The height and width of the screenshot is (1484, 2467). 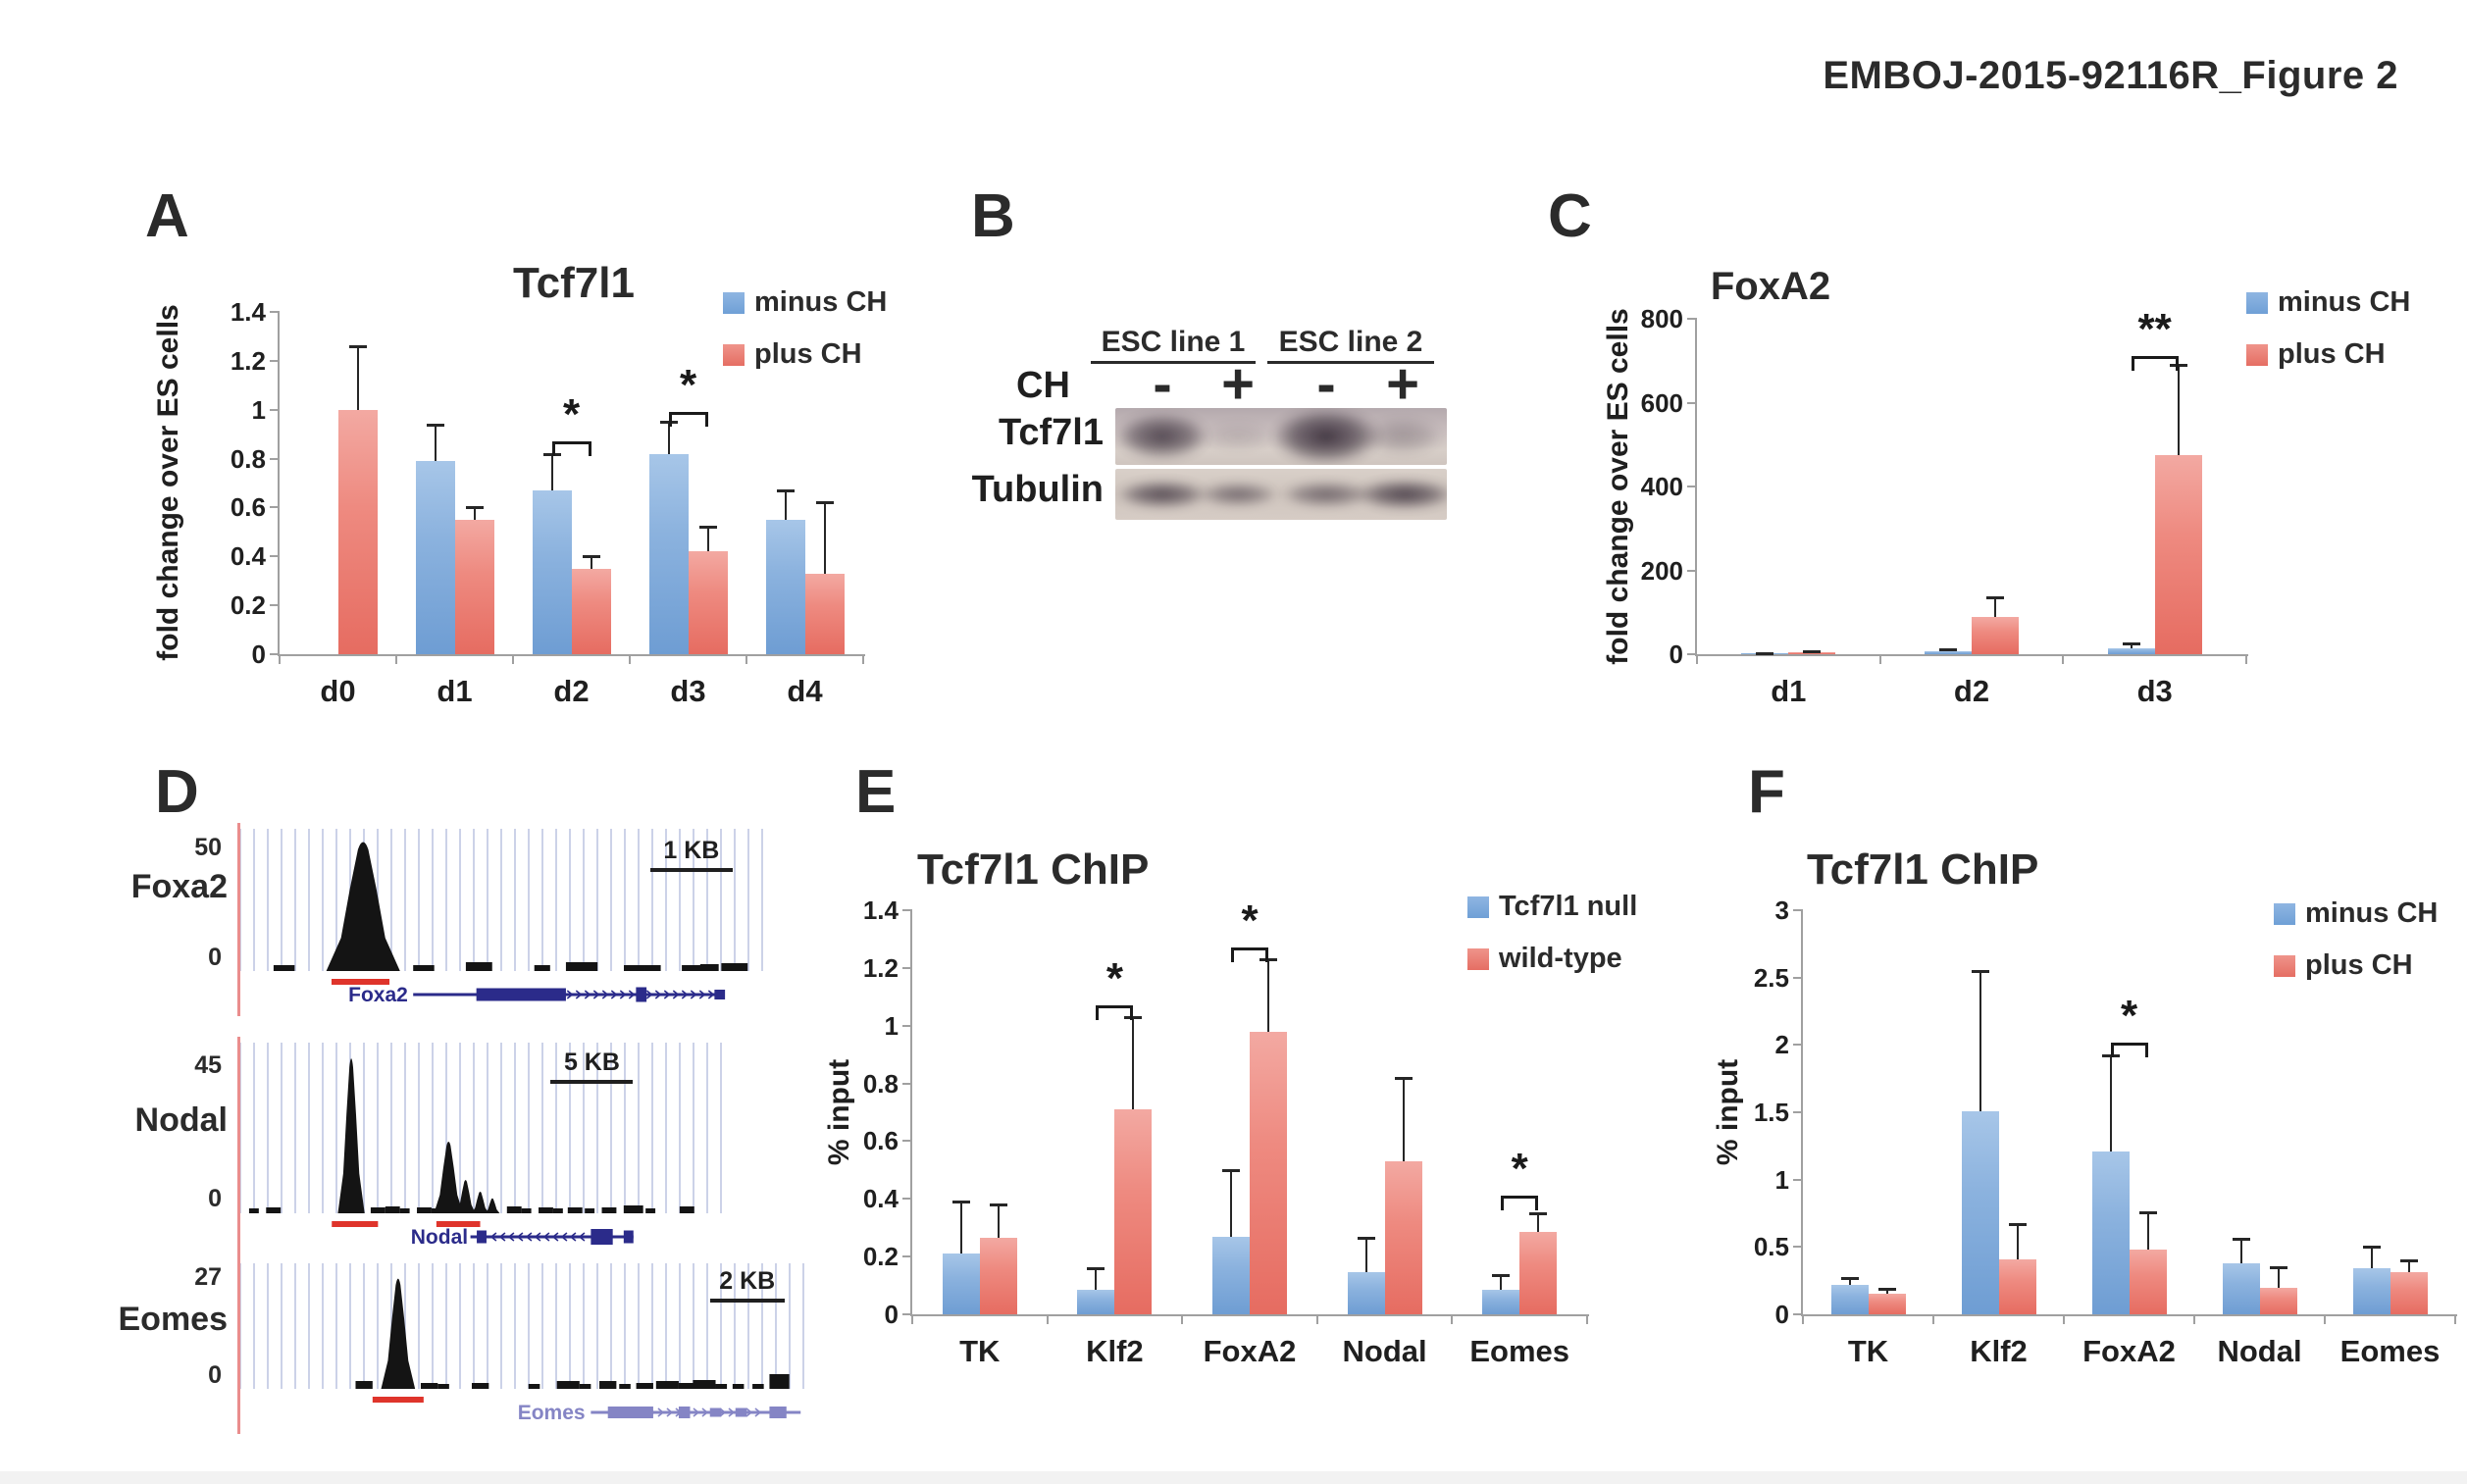 I want to click on track-eomes-signal: 2 KB Eomes, so click(x=521, y=1345).